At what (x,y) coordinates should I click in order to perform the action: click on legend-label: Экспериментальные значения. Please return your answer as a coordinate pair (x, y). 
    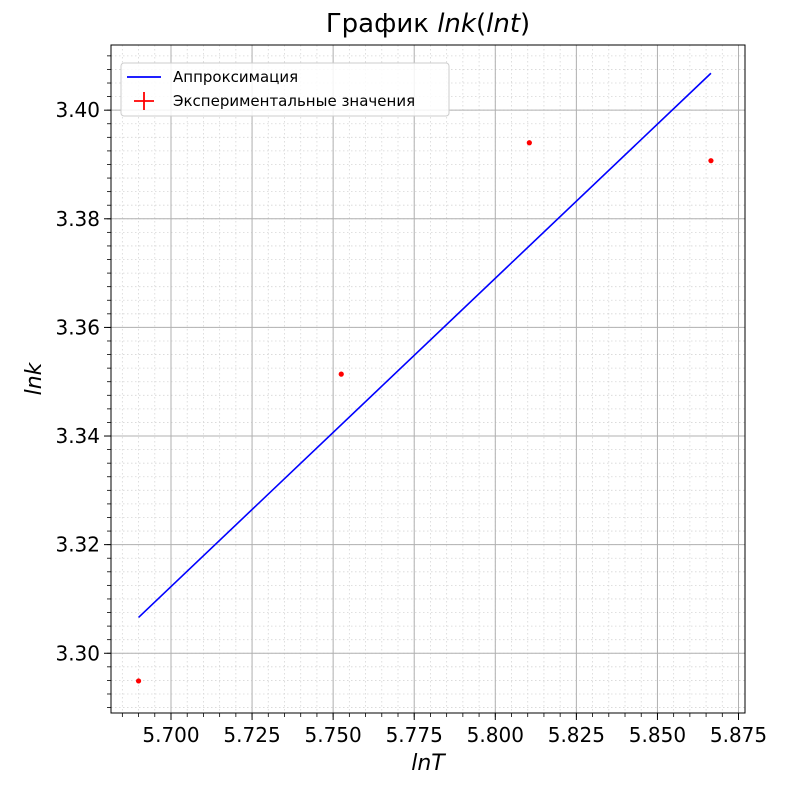
    Looking at the image, I should click on (294, 101).